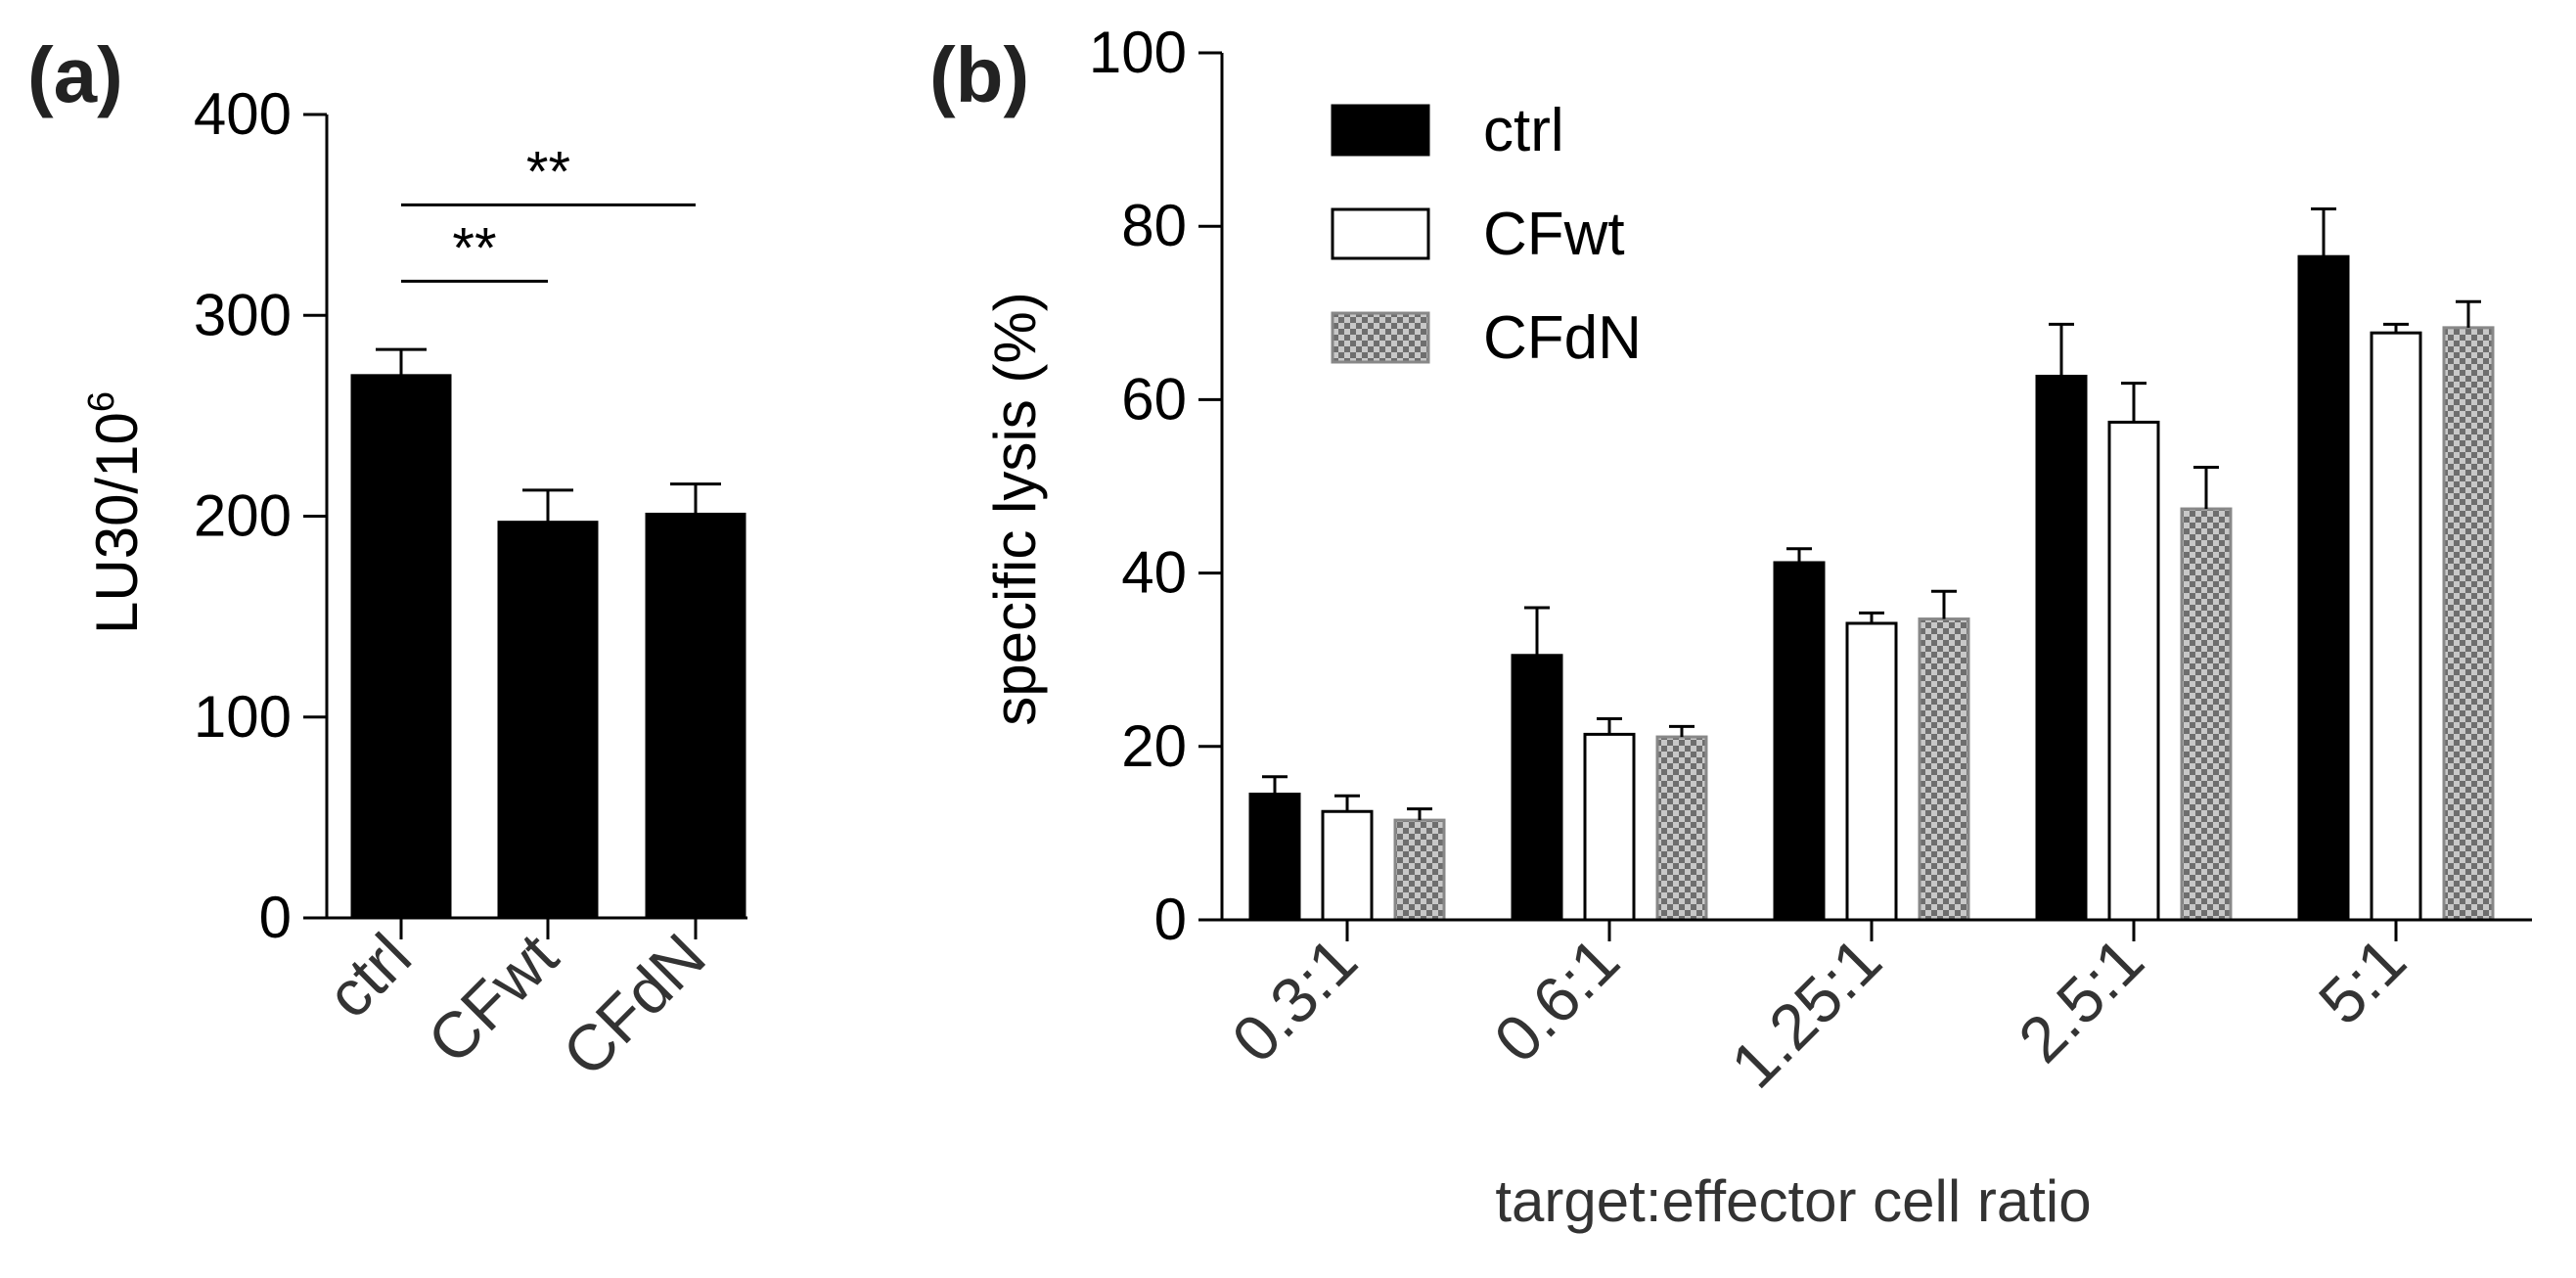 The image size is (2576, 1278). What do you see at coordinates (1170, 920) in the screenshot?
I see `panel-b-y-tick-label: 0` at bounding box center [1170, 920].